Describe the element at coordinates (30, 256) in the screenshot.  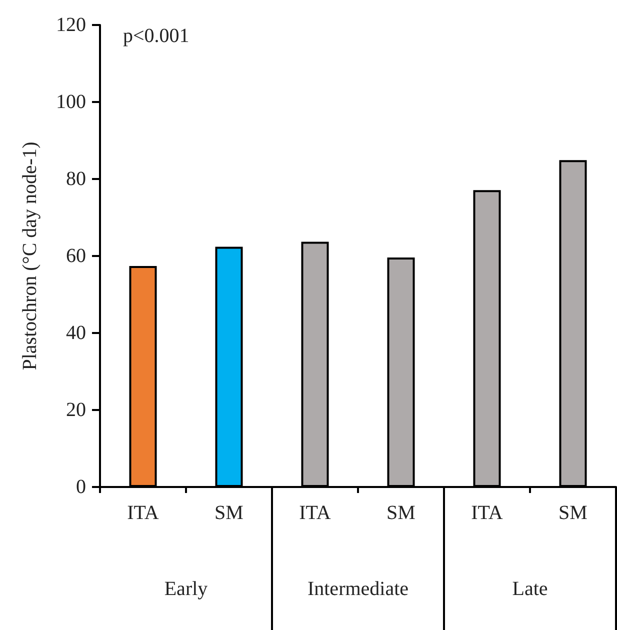
I see `y-axis-title: Plastochron (°C day node-1)` at that location.